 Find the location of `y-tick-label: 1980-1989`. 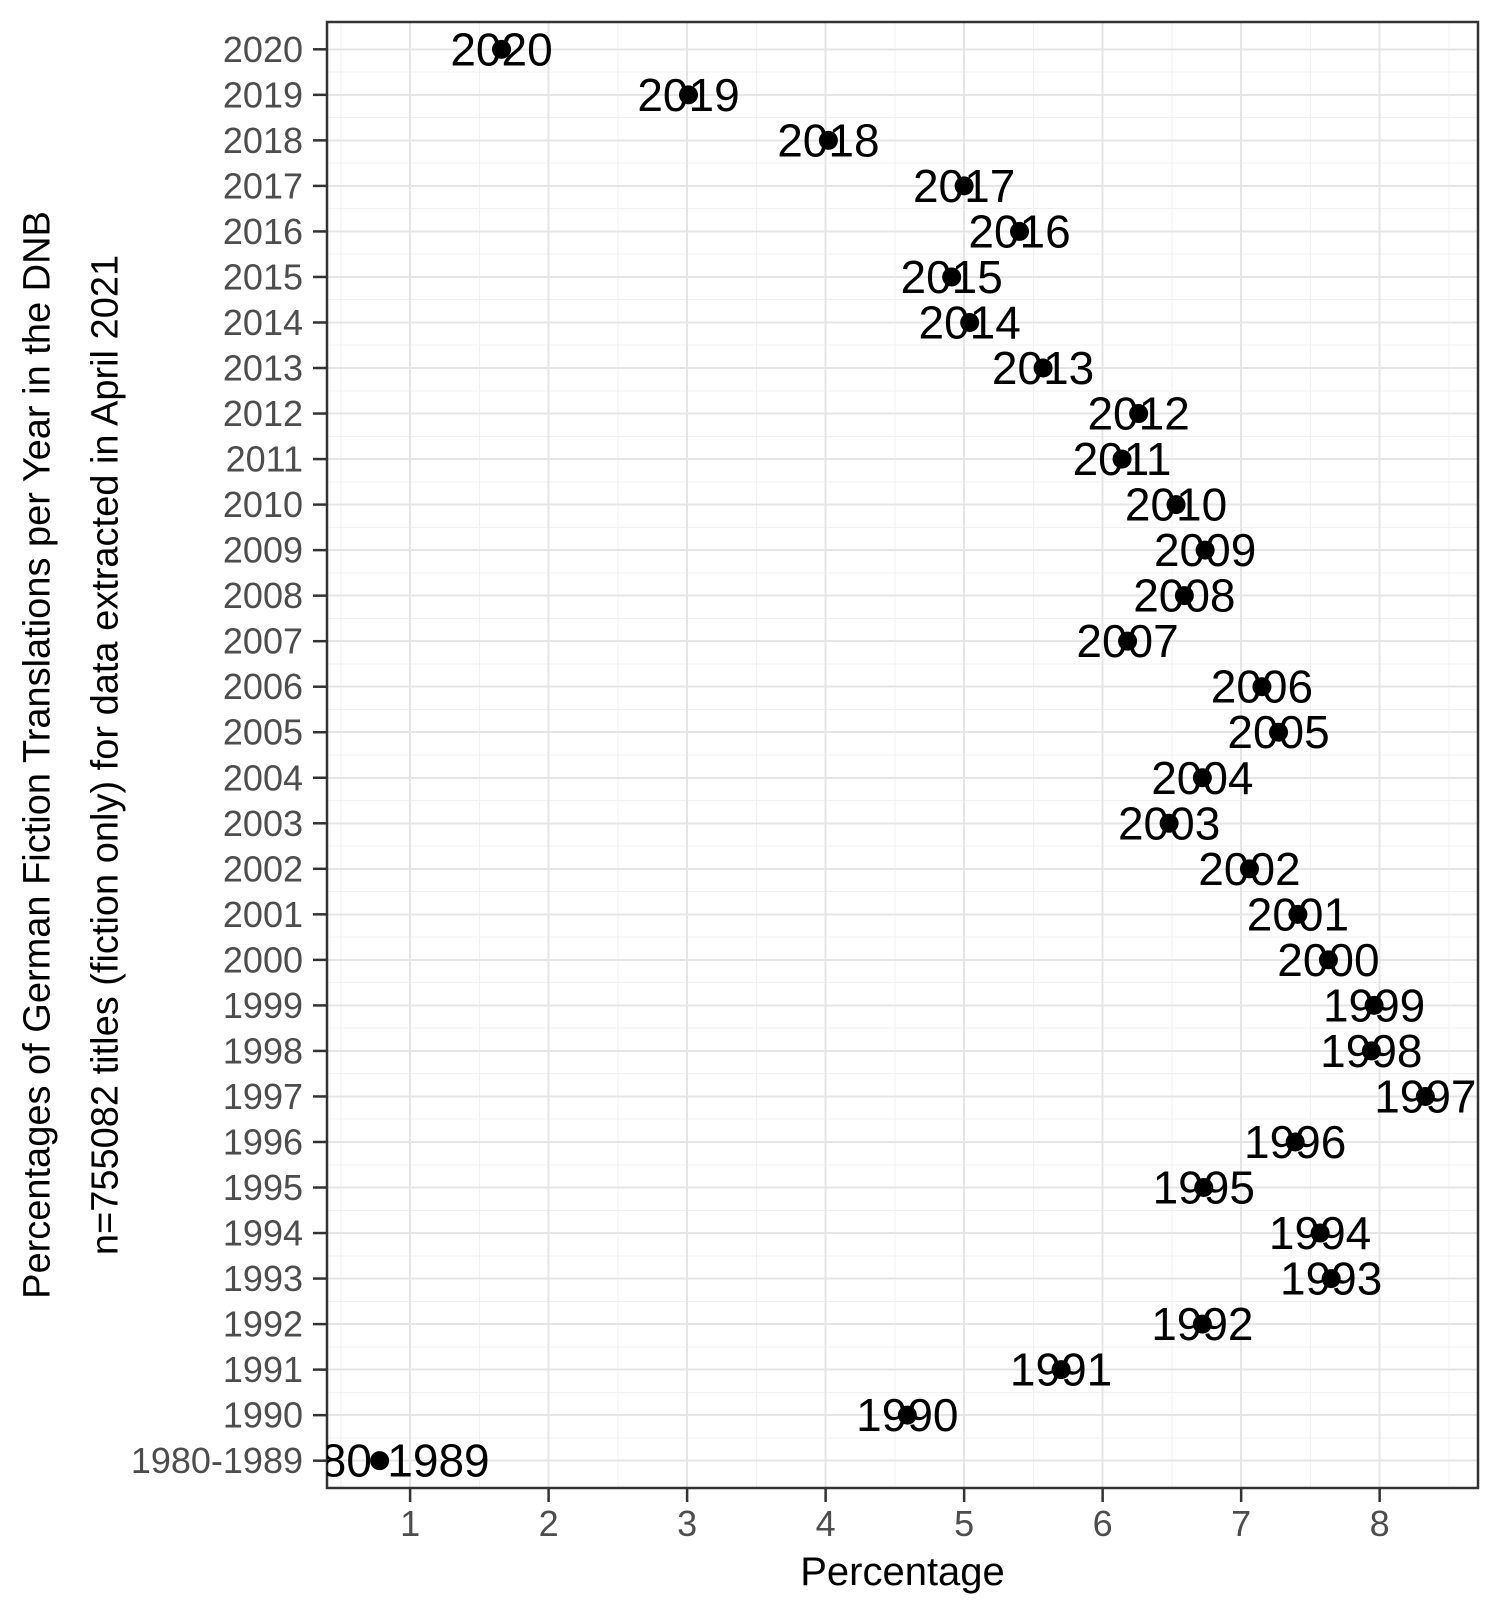

y-tick-label: 1980-1989 is located at coordinates (217, 1460).